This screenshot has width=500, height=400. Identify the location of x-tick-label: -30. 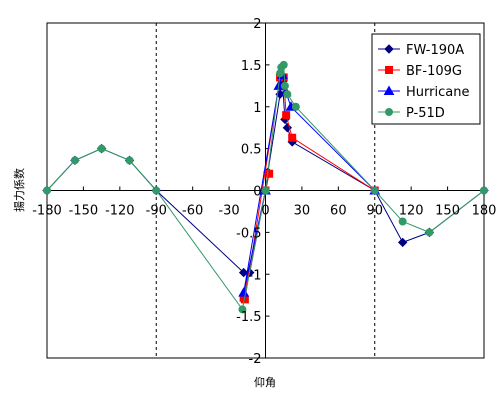
(228, 211).